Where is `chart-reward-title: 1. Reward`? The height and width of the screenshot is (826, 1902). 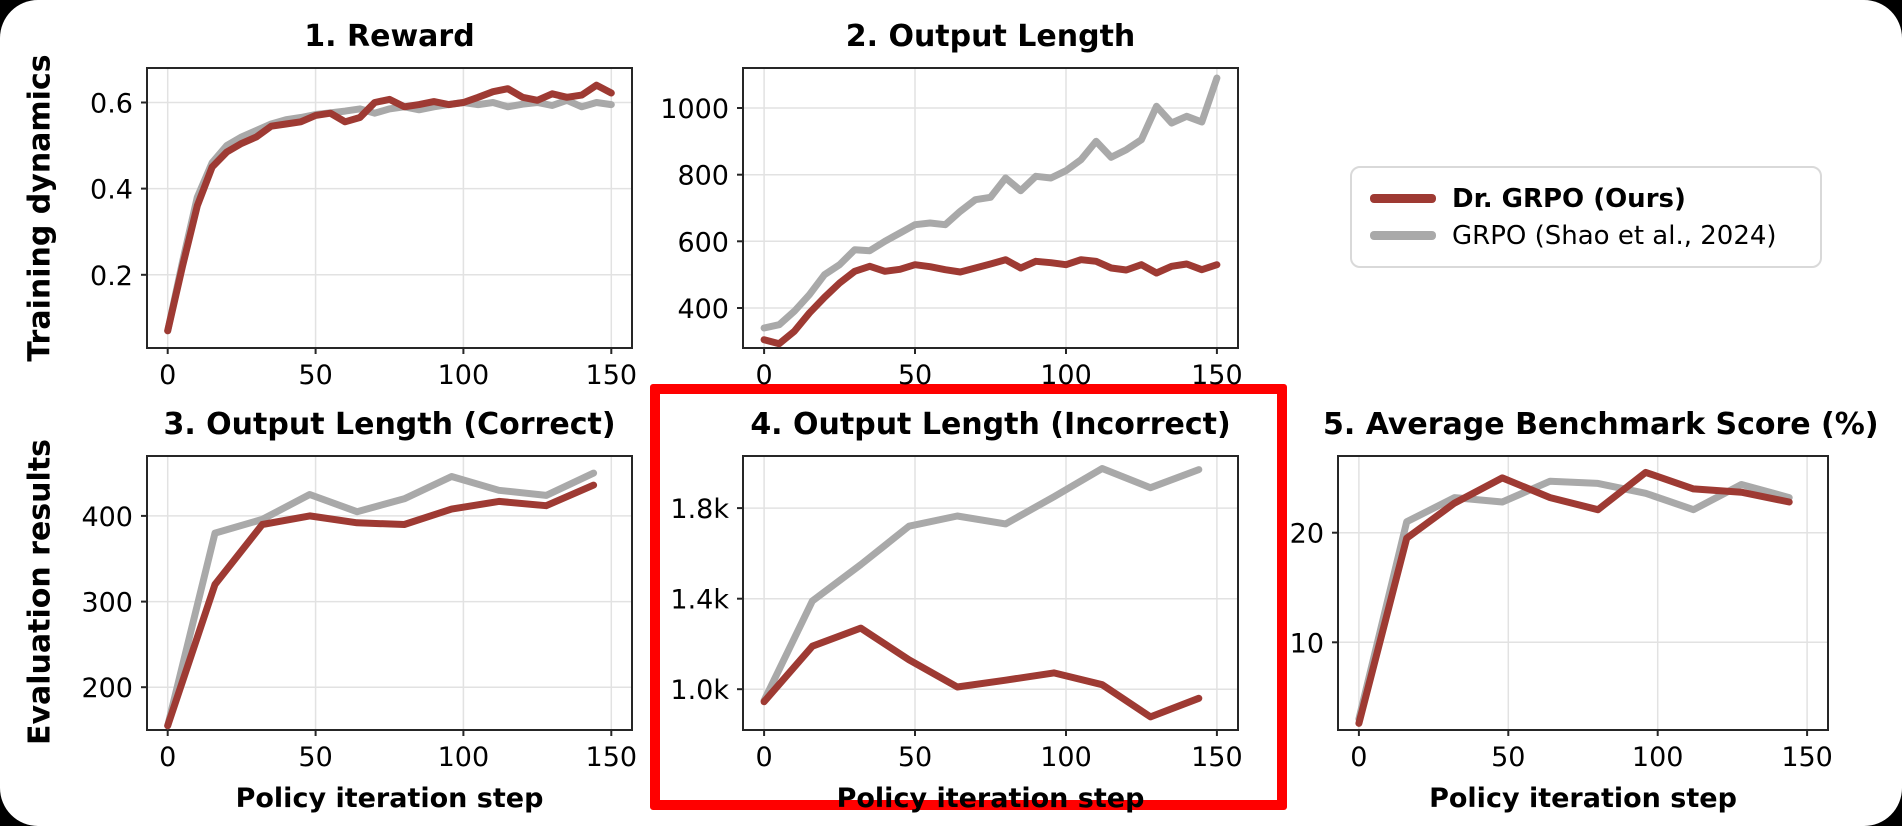
chart-reward-title: 1. Reward is located at coordinates (389, 36).